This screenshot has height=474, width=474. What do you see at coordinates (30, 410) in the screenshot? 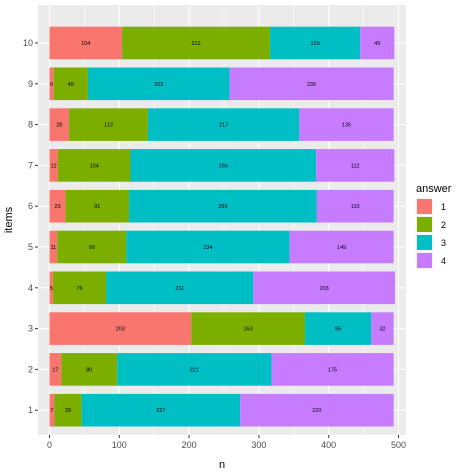
I see `y-tick-label: 1` at bounding box center [30, 410].